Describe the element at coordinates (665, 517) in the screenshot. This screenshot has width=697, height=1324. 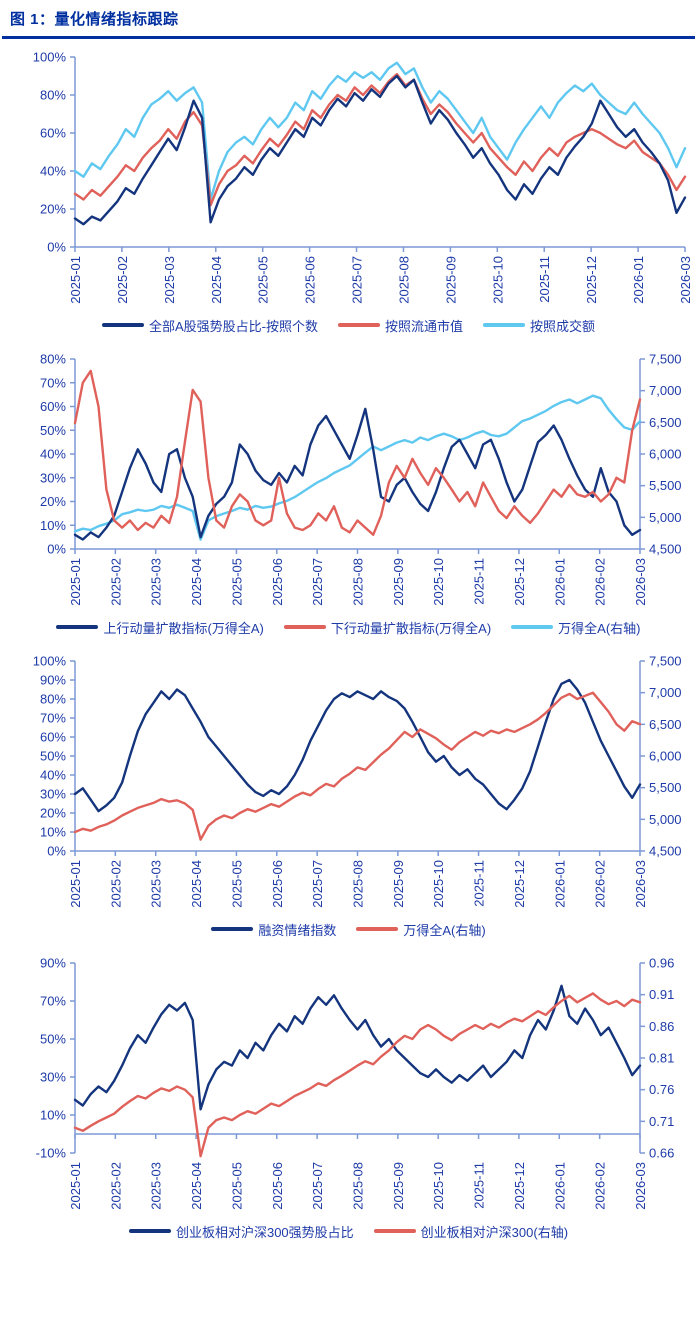
I see `right-axis-tick-label: 5,000` at that location.